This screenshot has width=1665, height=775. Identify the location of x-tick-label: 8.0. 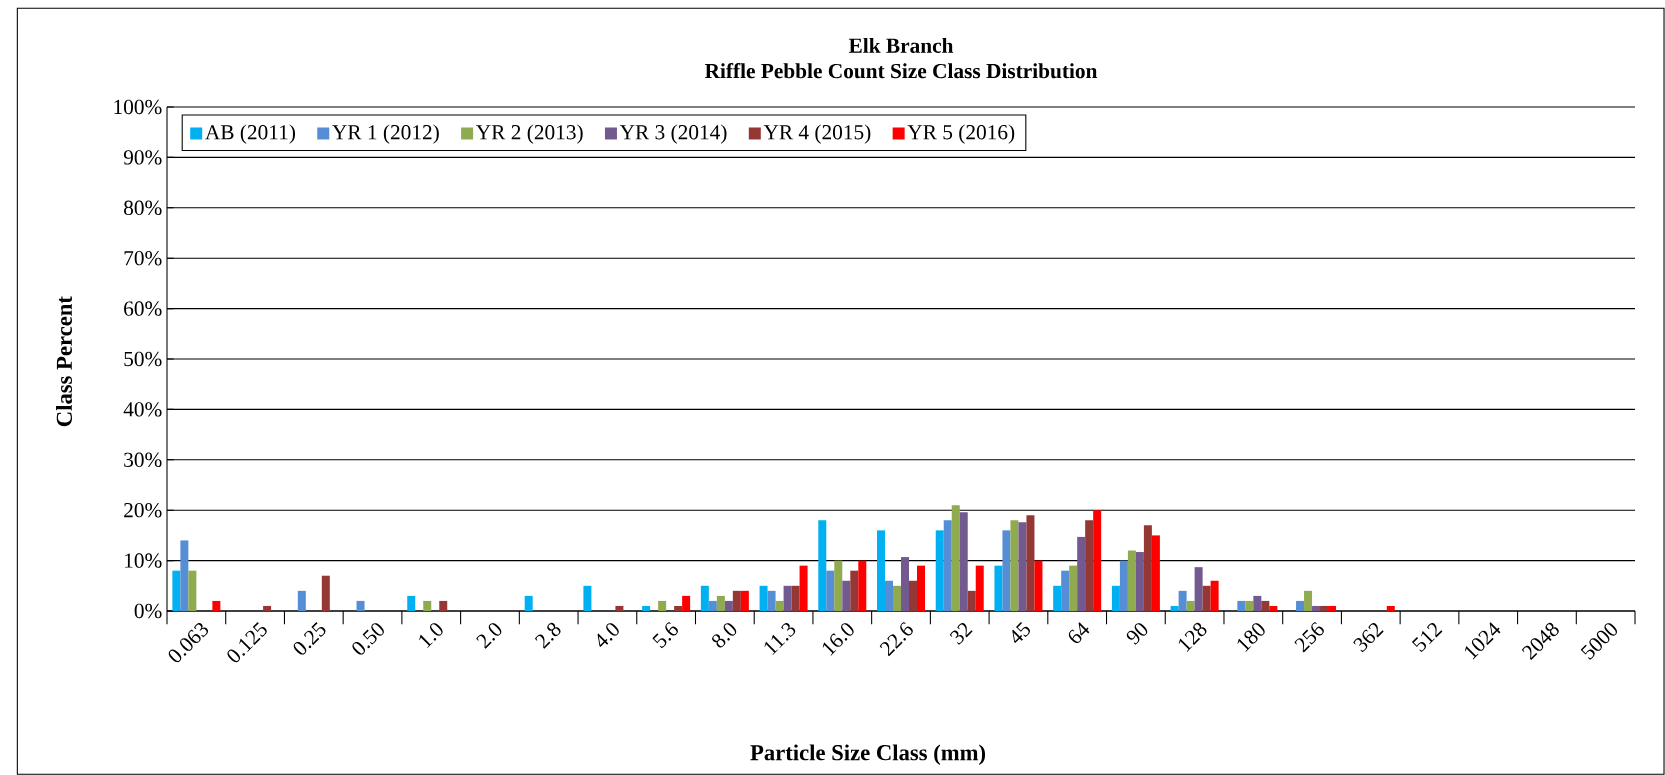
(724, 635).